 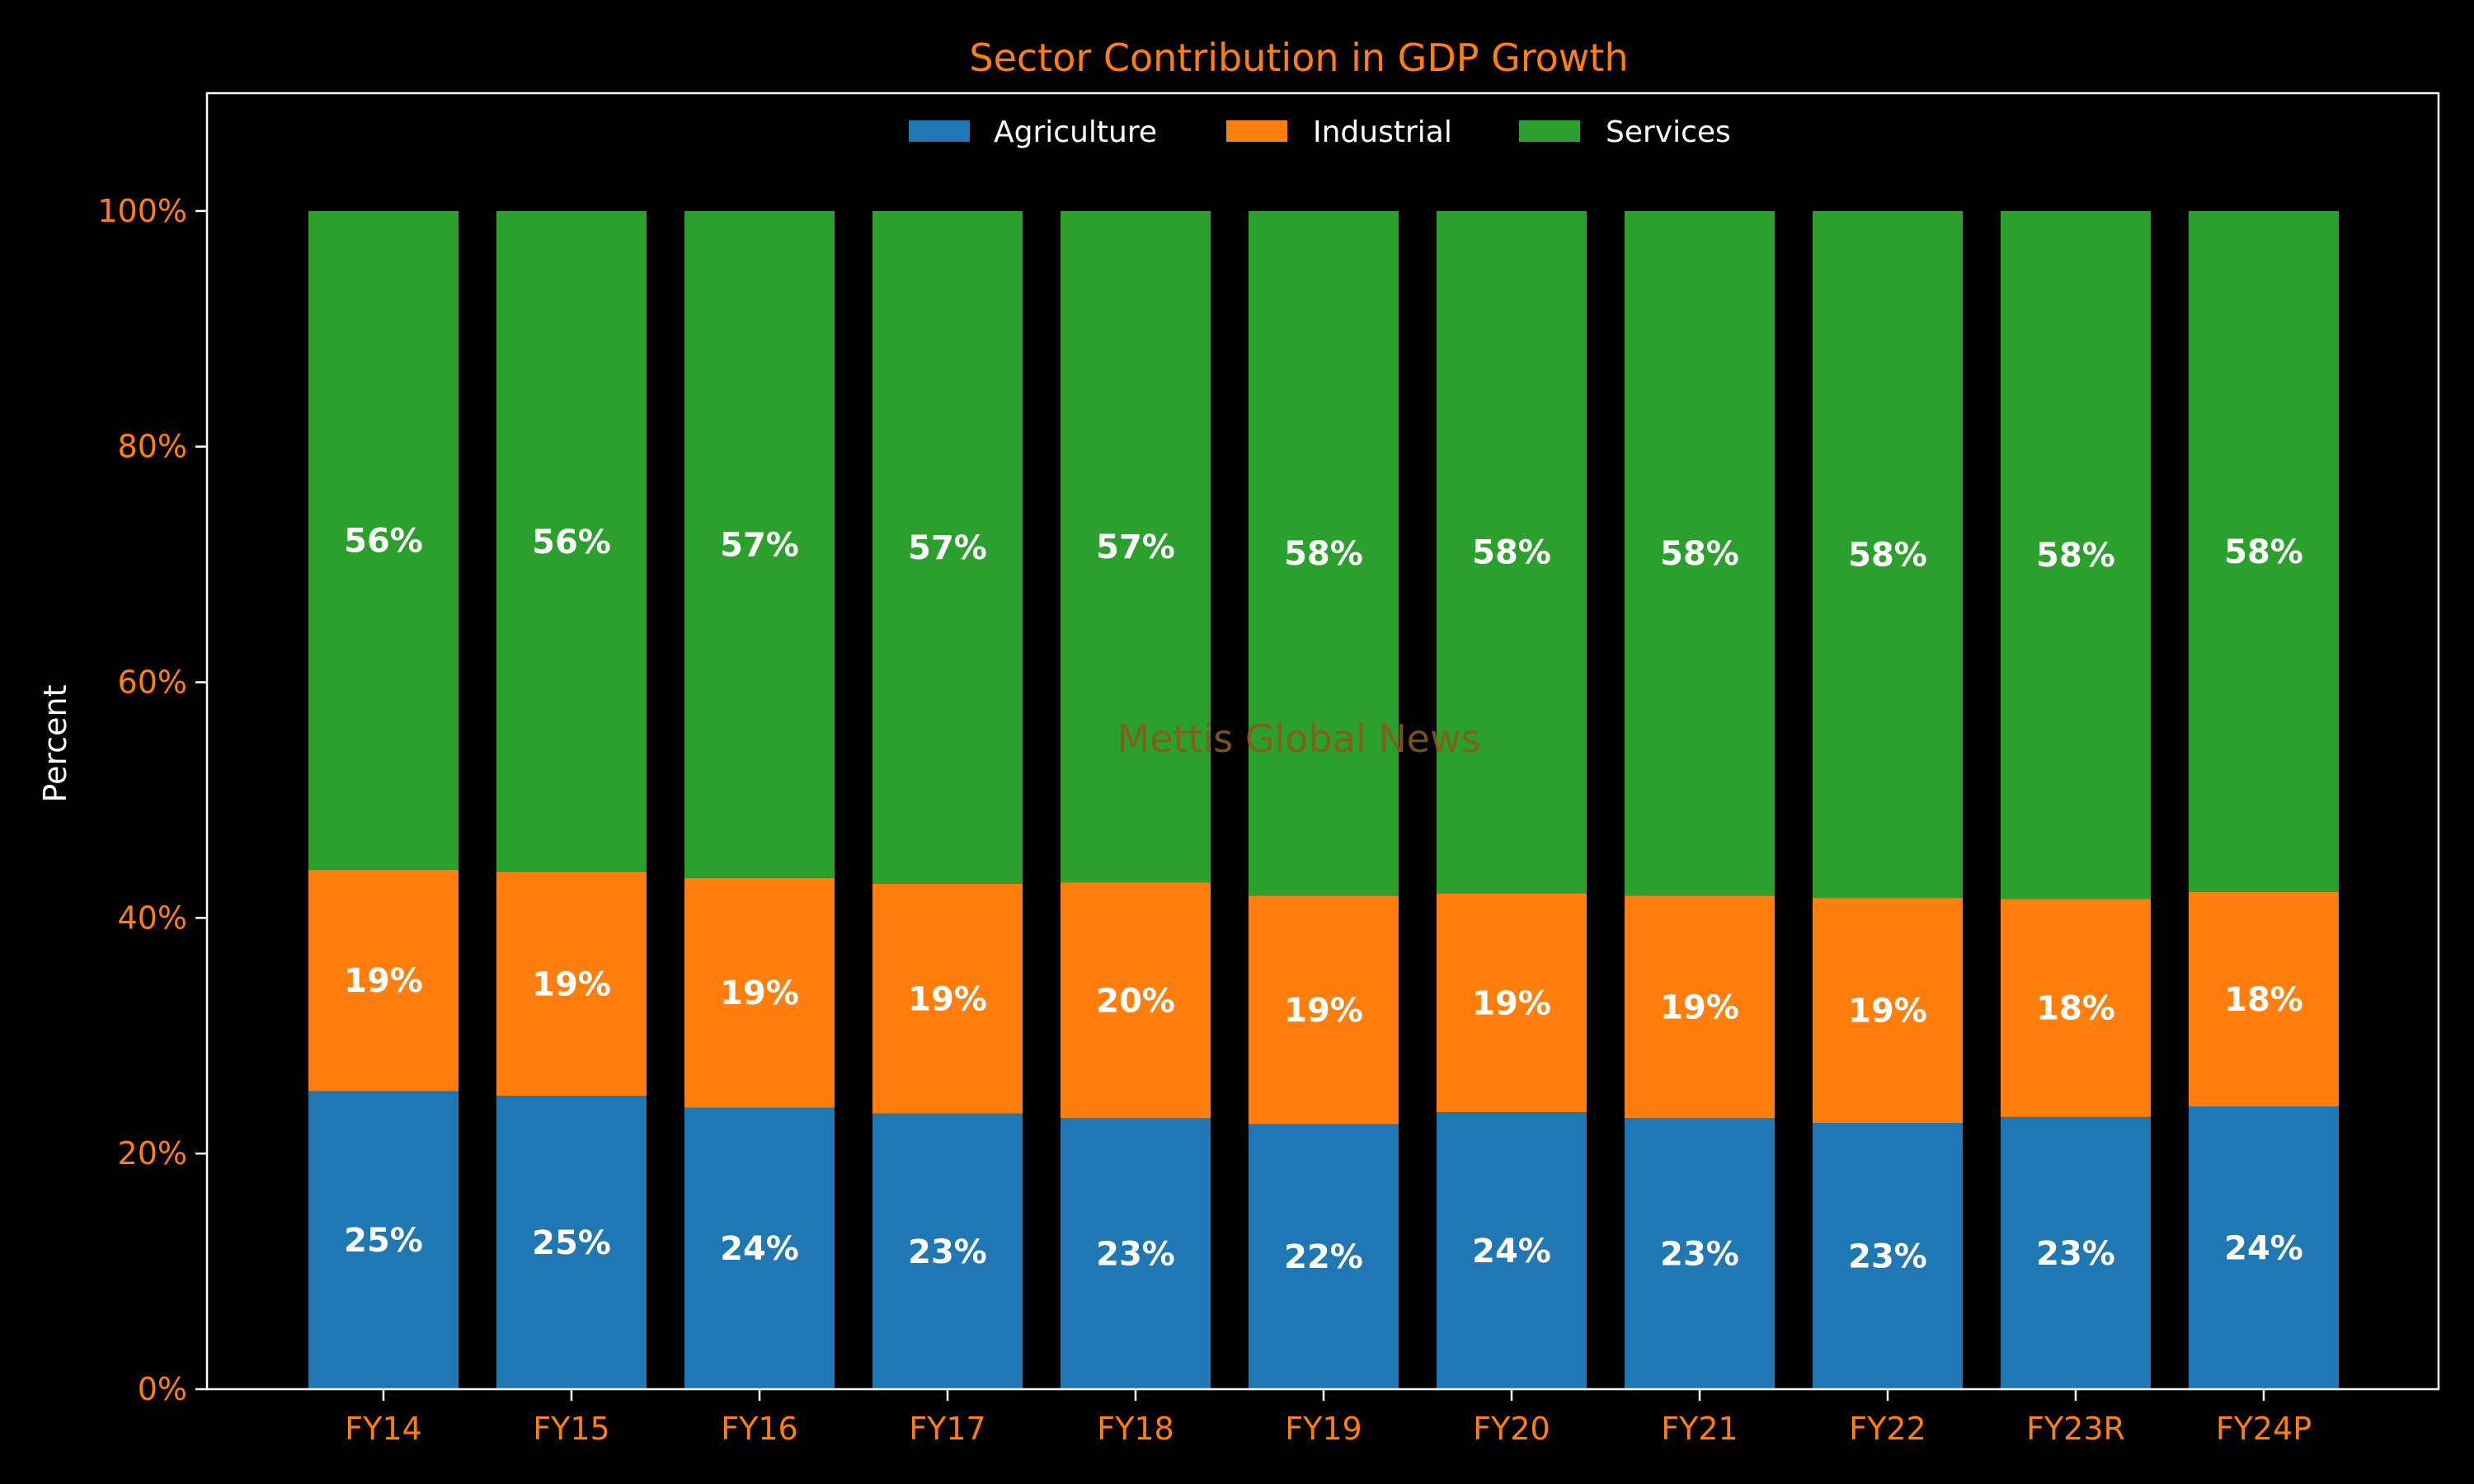 I want to click on data-label-agriculture-fy24p: 24%, so click(x=2263, y=1249).